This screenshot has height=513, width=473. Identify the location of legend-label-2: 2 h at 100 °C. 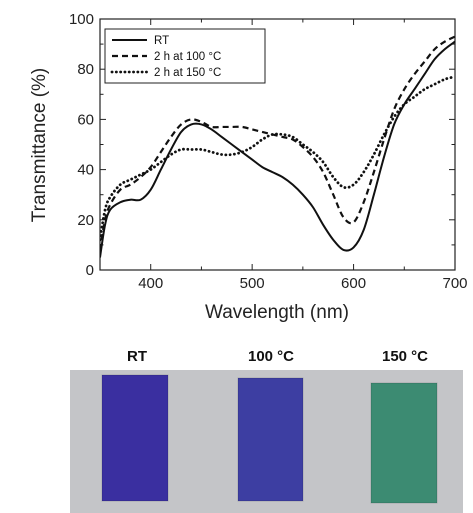
(187, 57).